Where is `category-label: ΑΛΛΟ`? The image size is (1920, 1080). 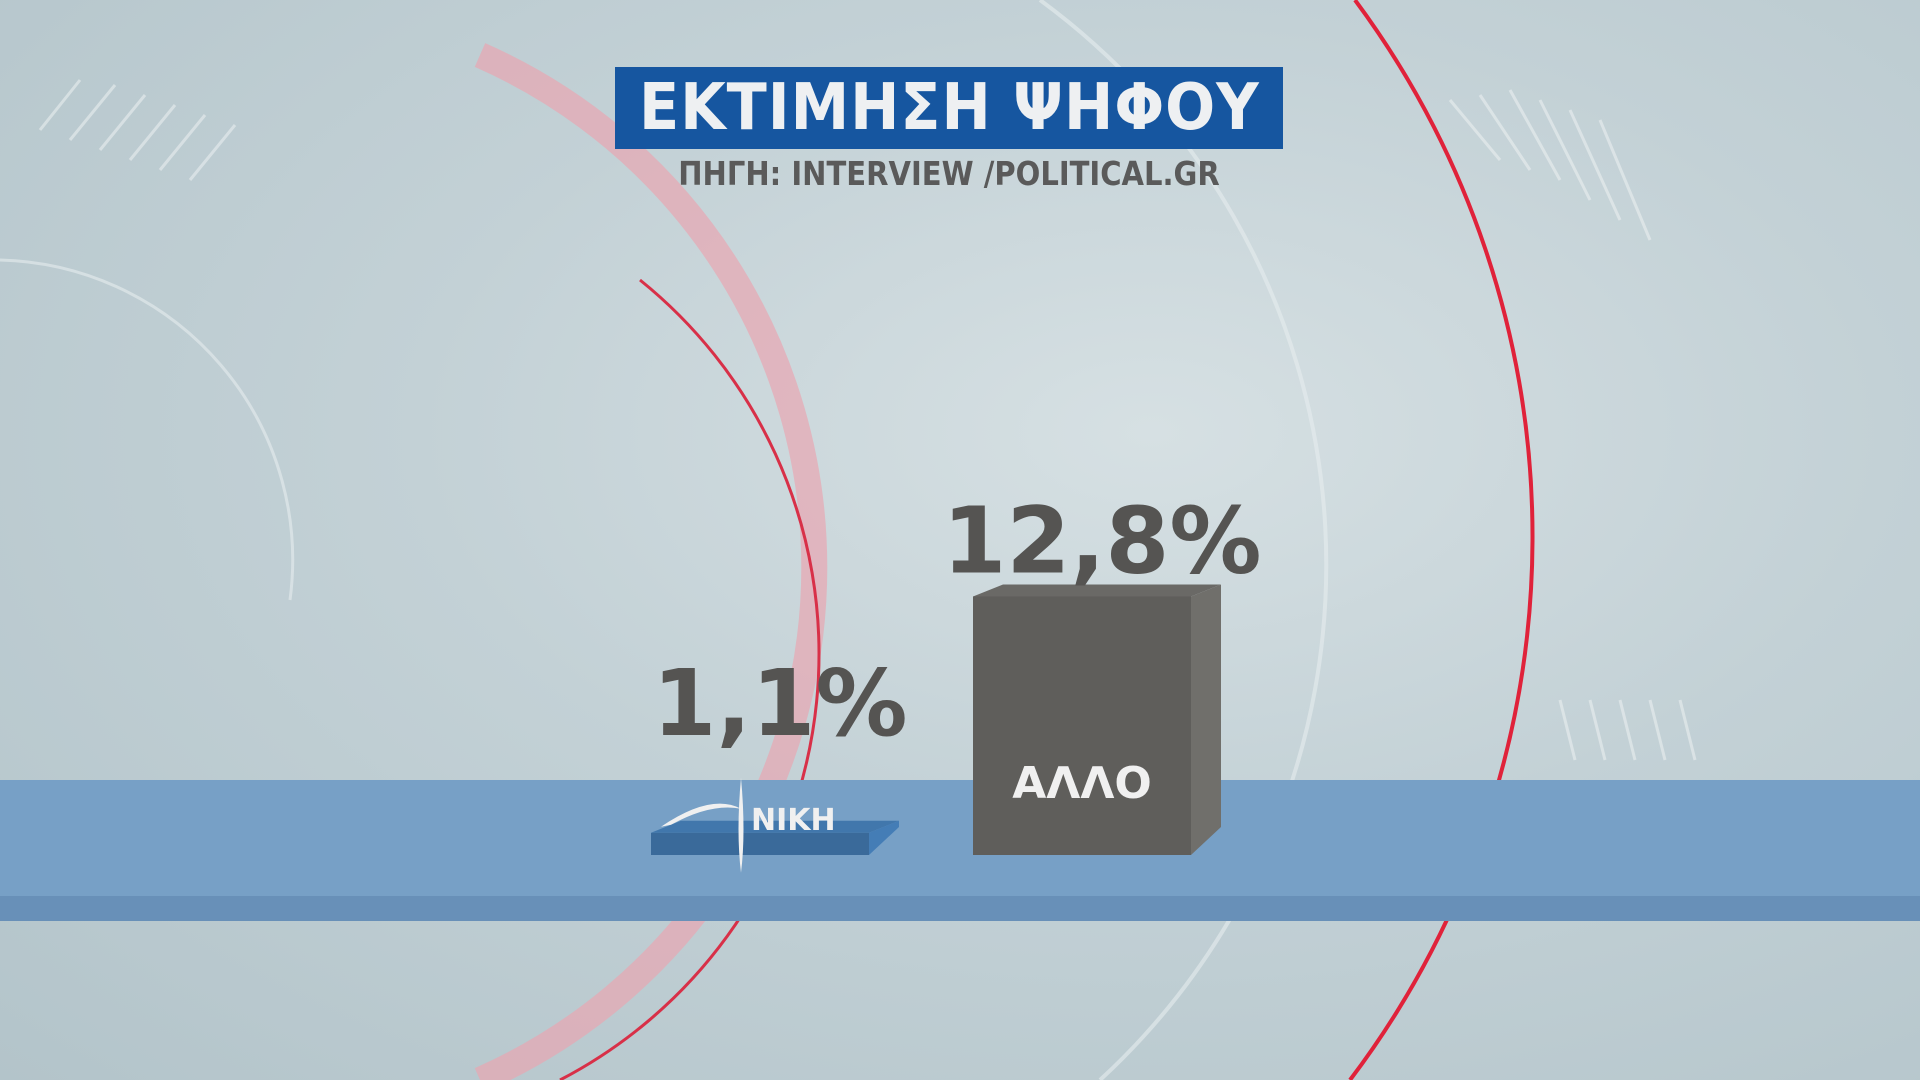 category-label: ΑΛΛΟ is located at coordinates (1082, 783).